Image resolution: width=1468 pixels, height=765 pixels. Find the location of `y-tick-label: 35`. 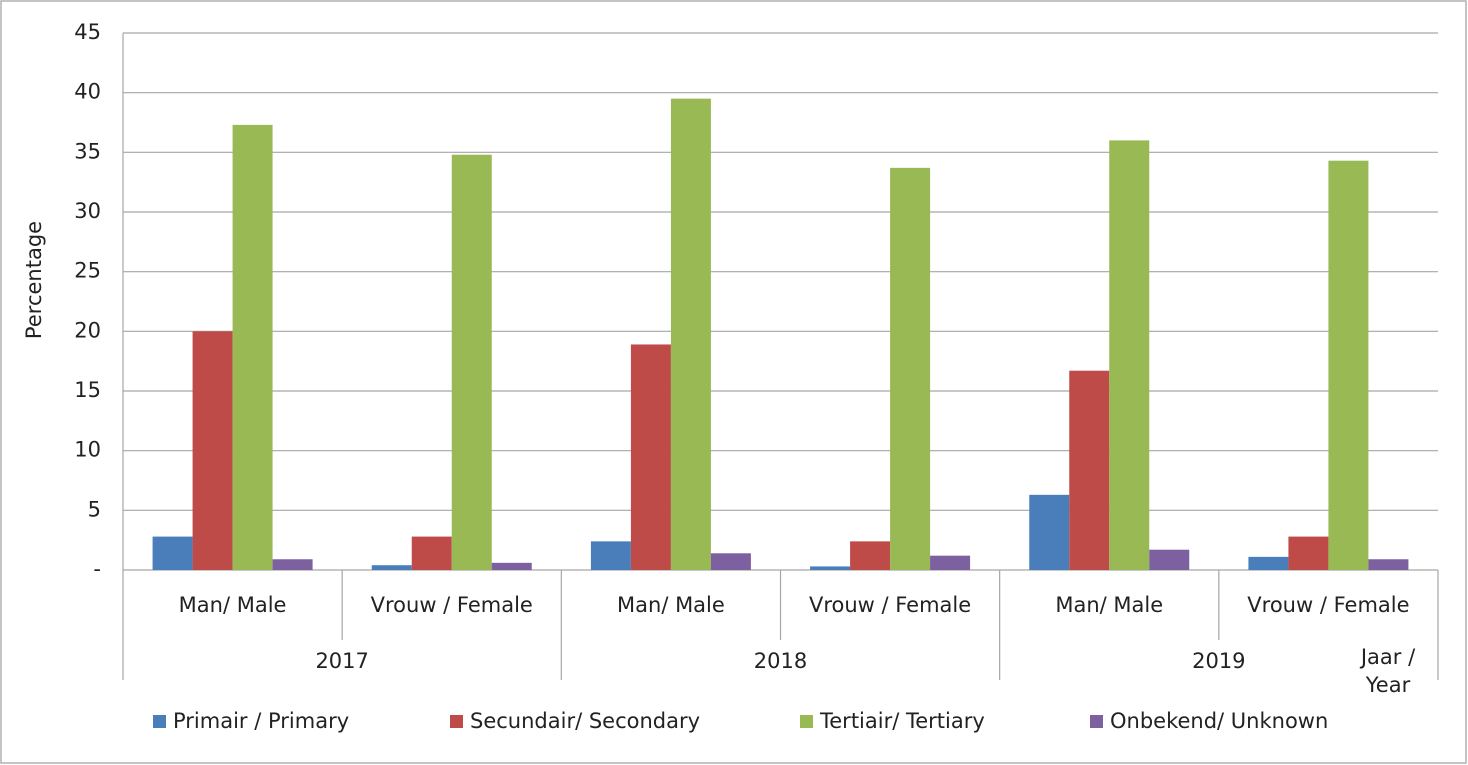

y-tick-label: 35 is located at coordinates (87, 151).